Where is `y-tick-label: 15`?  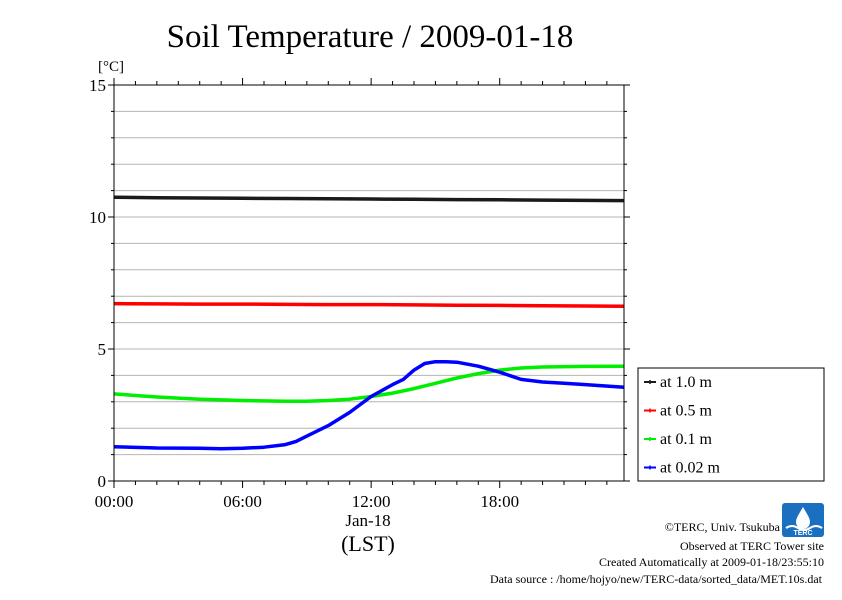
y-tick-label: 15 is located at coordinates (97, 85).